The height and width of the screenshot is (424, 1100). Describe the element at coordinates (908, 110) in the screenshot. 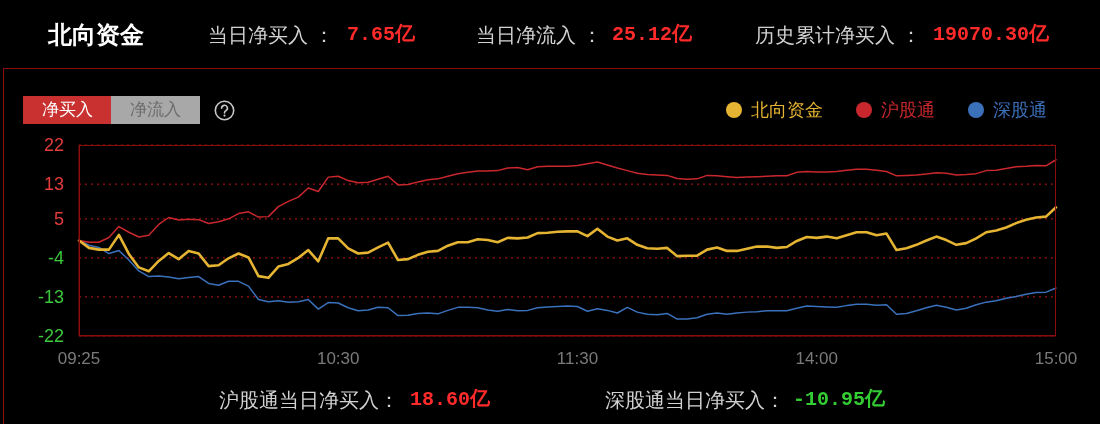

I see `legend-label: 沪股通` at that location.